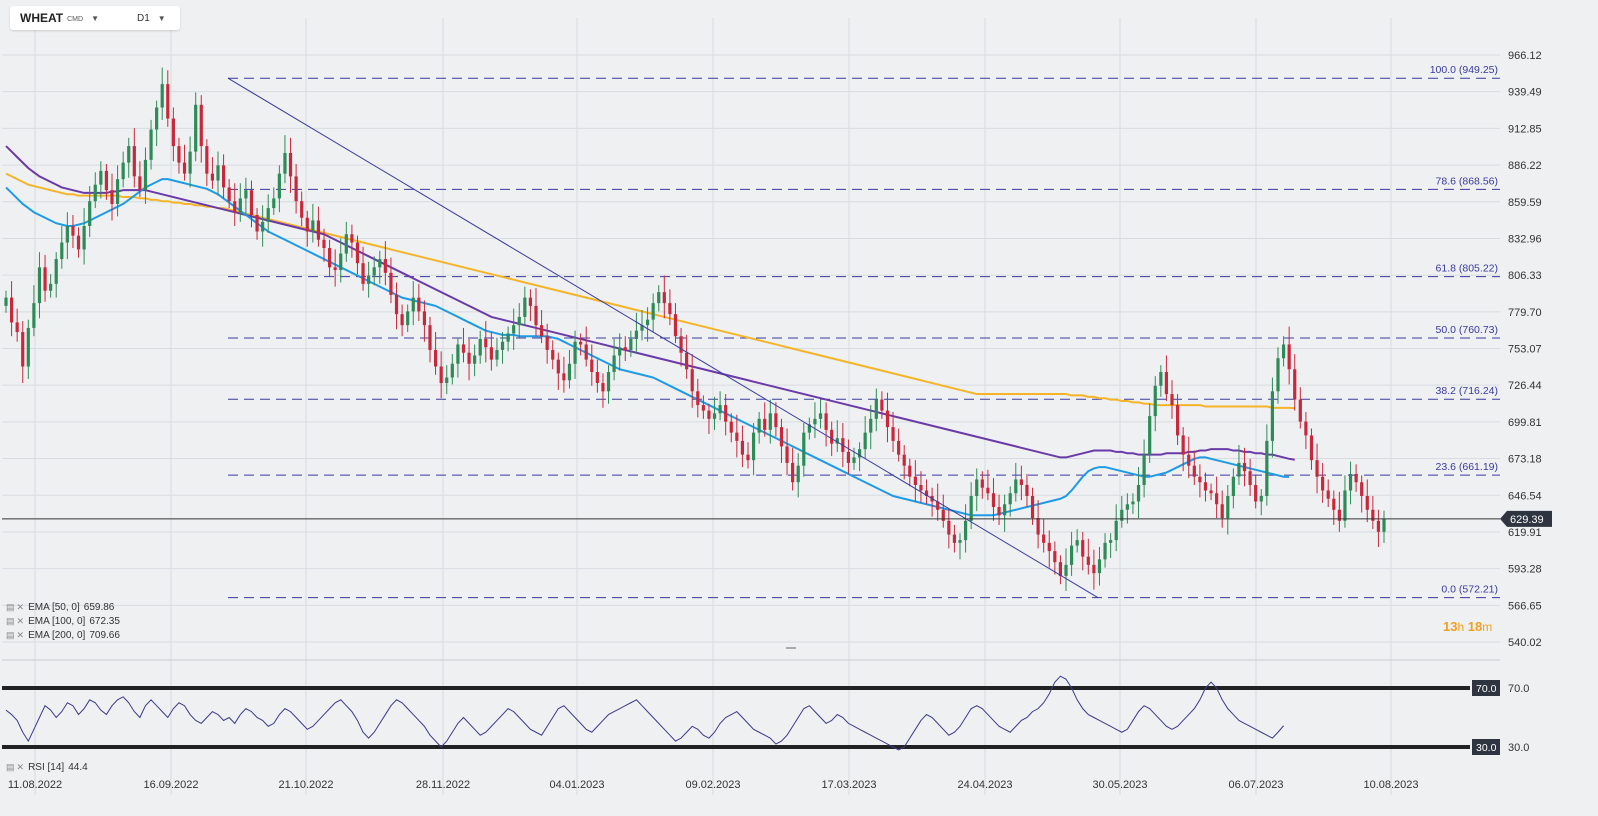 The image size is (1598, 816). What do you see at coordinates (104, 635) in the screenshot?
I see `legend-value: 709.66` at bounding box center [104, 635].